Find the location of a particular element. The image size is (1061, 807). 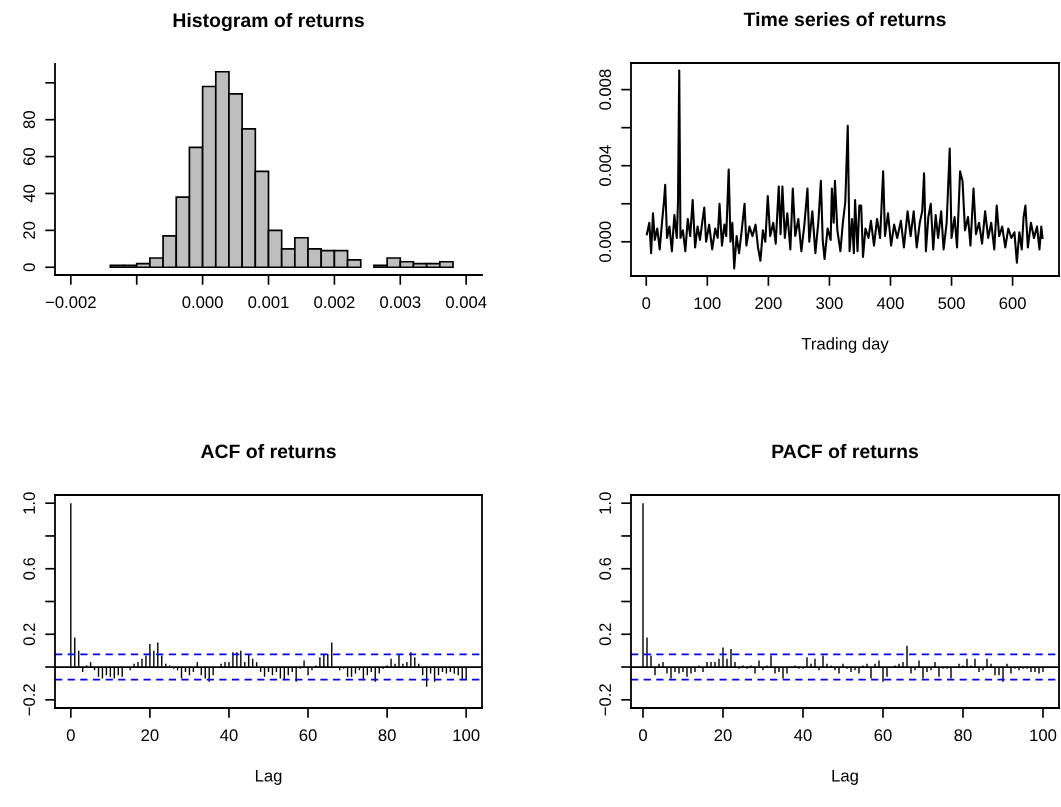

line-series is located at coordinates (844, 169).